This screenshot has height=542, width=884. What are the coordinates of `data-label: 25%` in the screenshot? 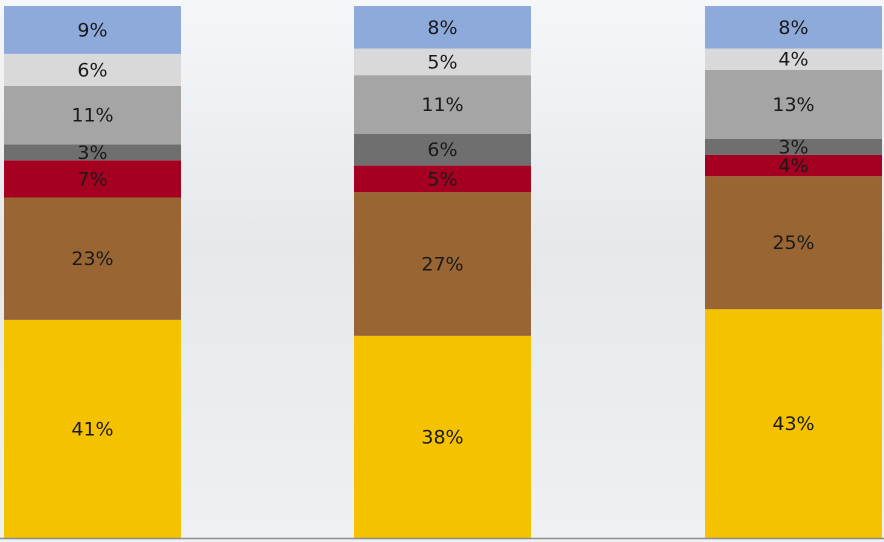 It's located at (793, 243).